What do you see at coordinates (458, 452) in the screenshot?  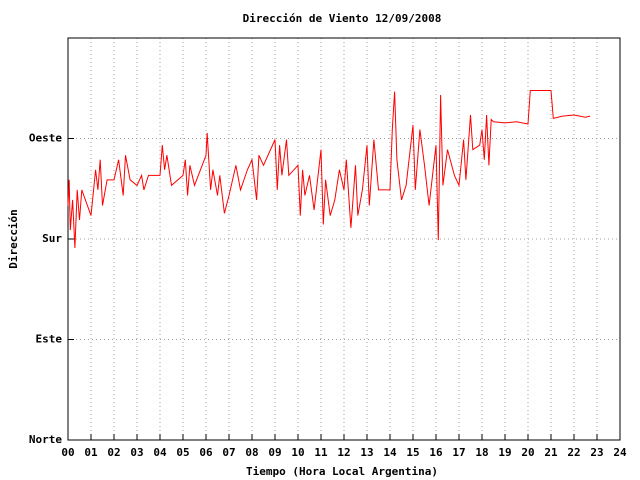 I see `x-tick-label: 17` at bounding box center [458, 452].